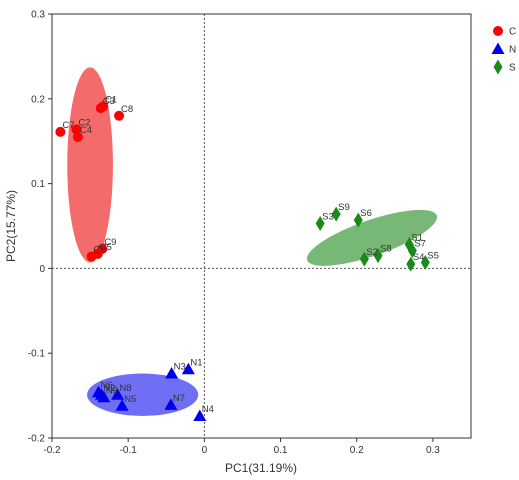 The width and height of the screenshot is (519, 480). I want to click on y-tick-label-0-2: 0.2, so click(38, 99).